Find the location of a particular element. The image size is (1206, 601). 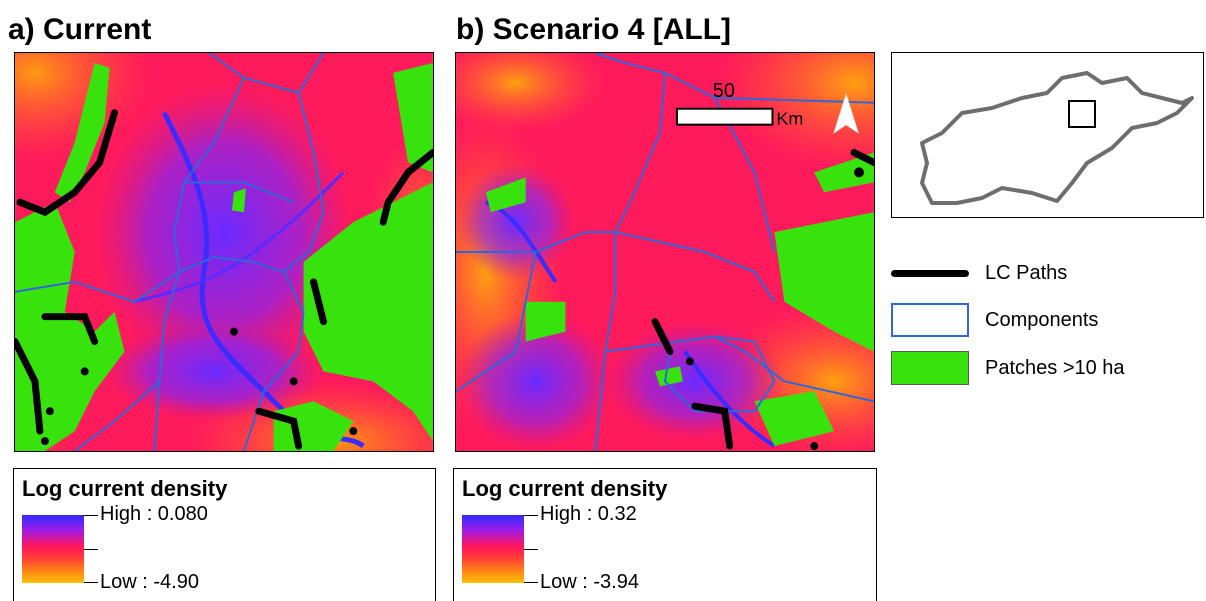

inset-locator-map is located at coordinates (1047, 135).